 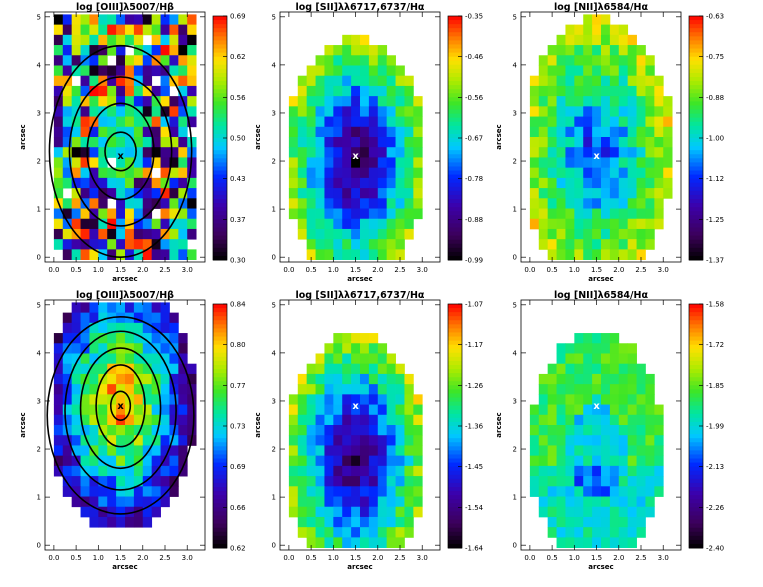 I want to click on center-marker: x, so click(x=355, y=406).